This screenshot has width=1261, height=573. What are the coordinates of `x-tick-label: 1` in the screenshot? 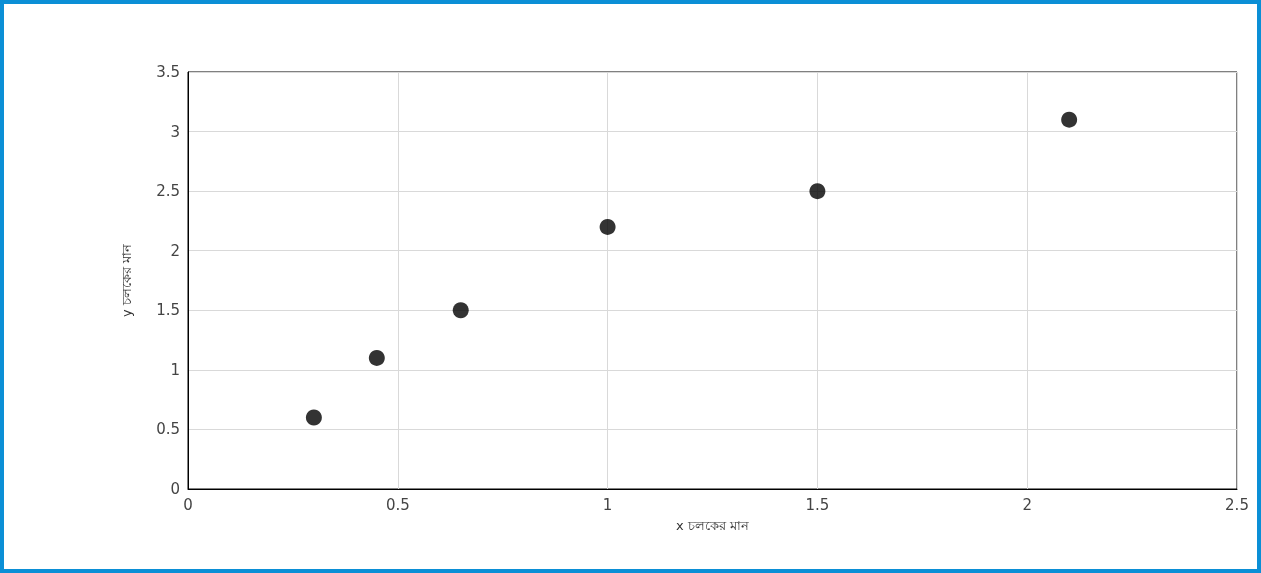 It's located at (607, 504).